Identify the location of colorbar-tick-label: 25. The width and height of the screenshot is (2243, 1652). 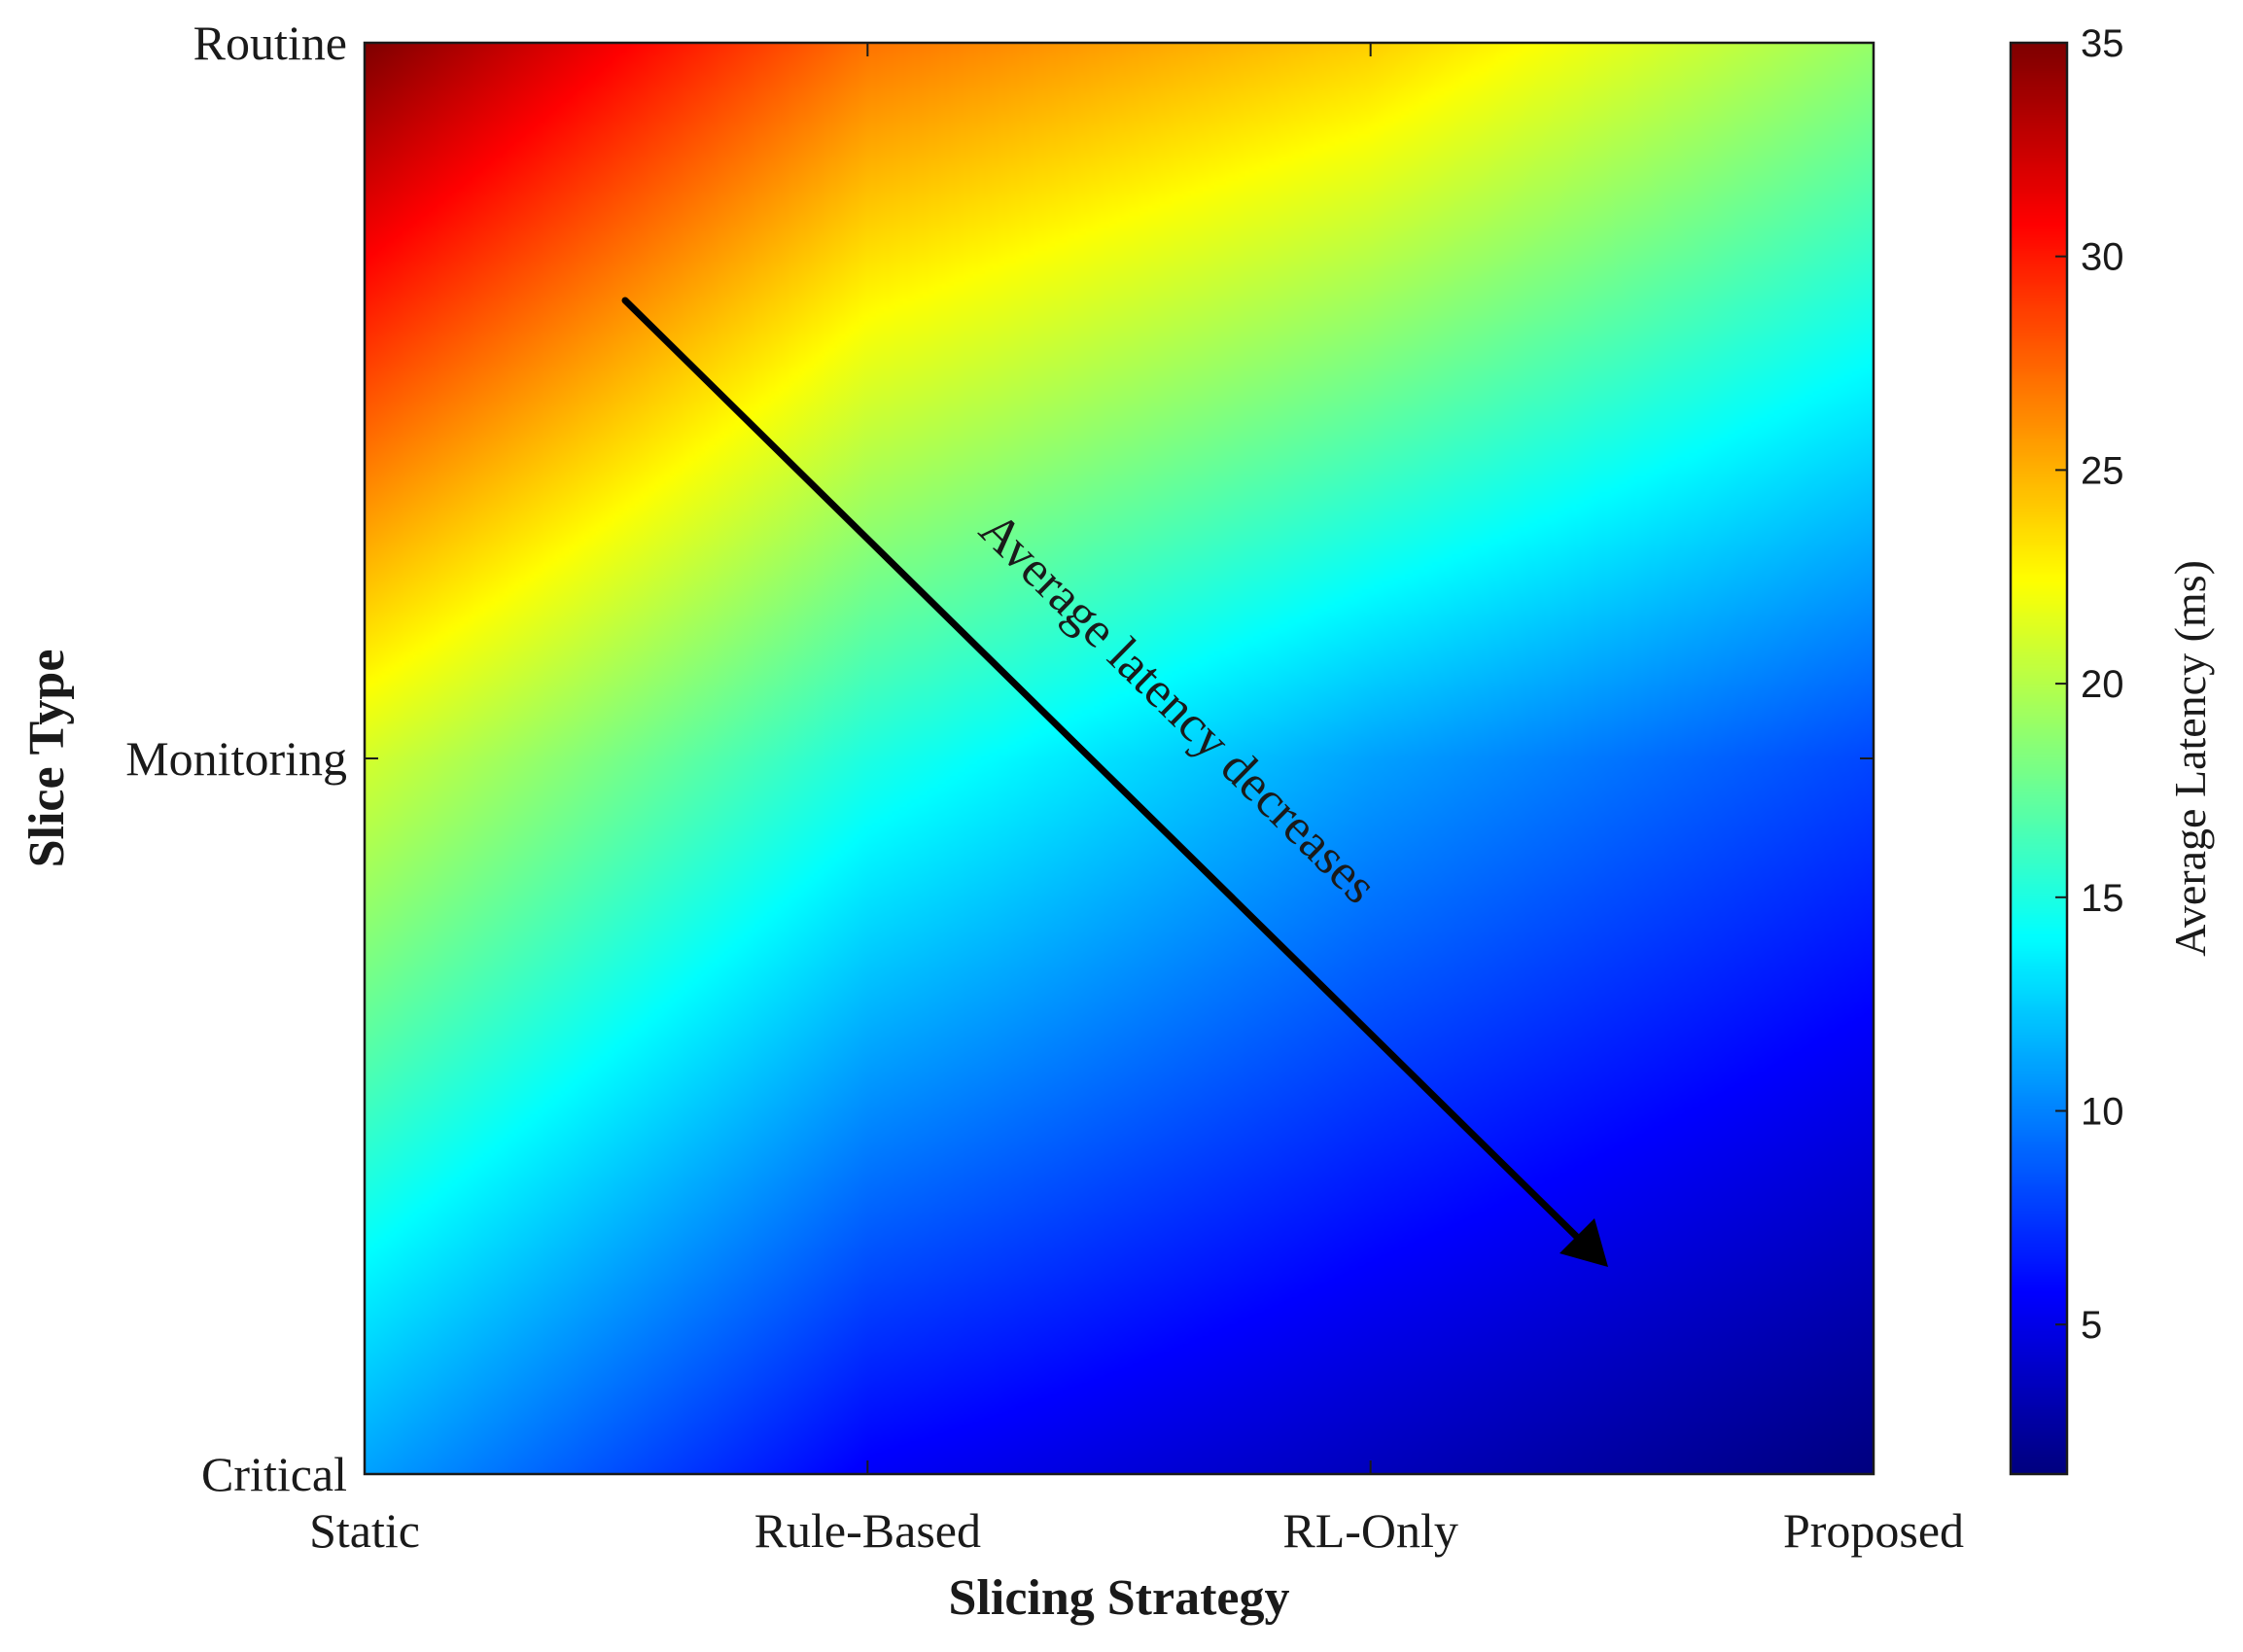
(2102, 470).